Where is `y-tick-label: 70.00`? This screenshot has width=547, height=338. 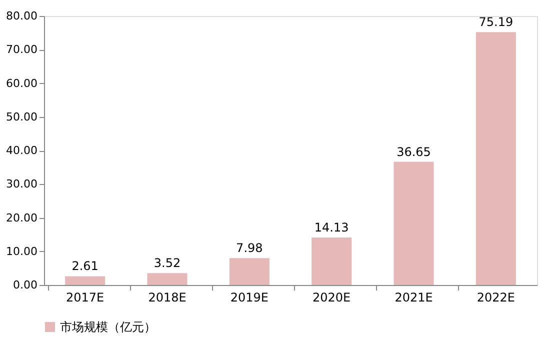 y-tick-label: 70.00 is located at coordinates (22, 49).